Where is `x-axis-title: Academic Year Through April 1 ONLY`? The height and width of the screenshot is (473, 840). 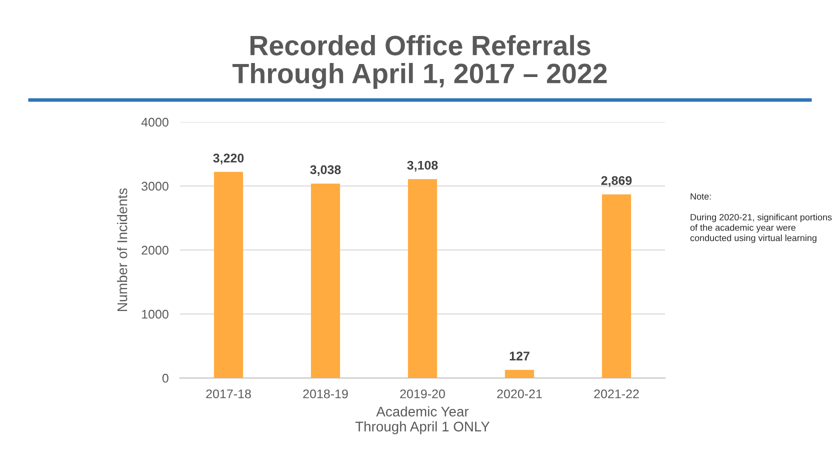 x-axis-title: Academic Year Through April 1 ONLY is located at coordinates (422, 420).